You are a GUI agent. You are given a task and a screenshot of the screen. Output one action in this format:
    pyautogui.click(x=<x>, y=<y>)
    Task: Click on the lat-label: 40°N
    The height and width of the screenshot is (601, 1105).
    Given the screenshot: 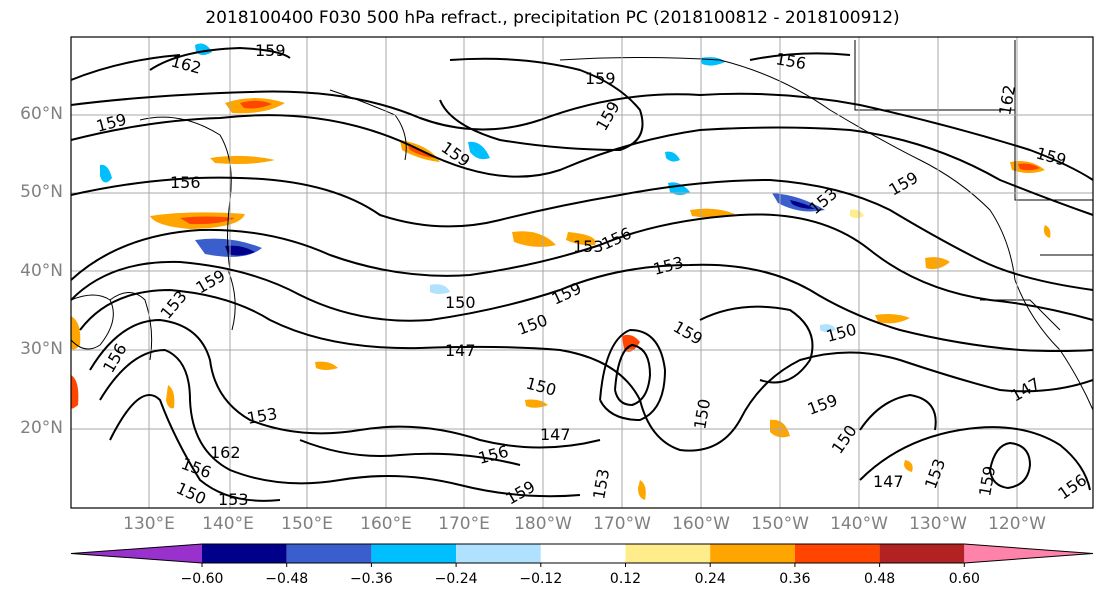 What is the action you would take?
    pyautogui.click(x=41, y=271)
    